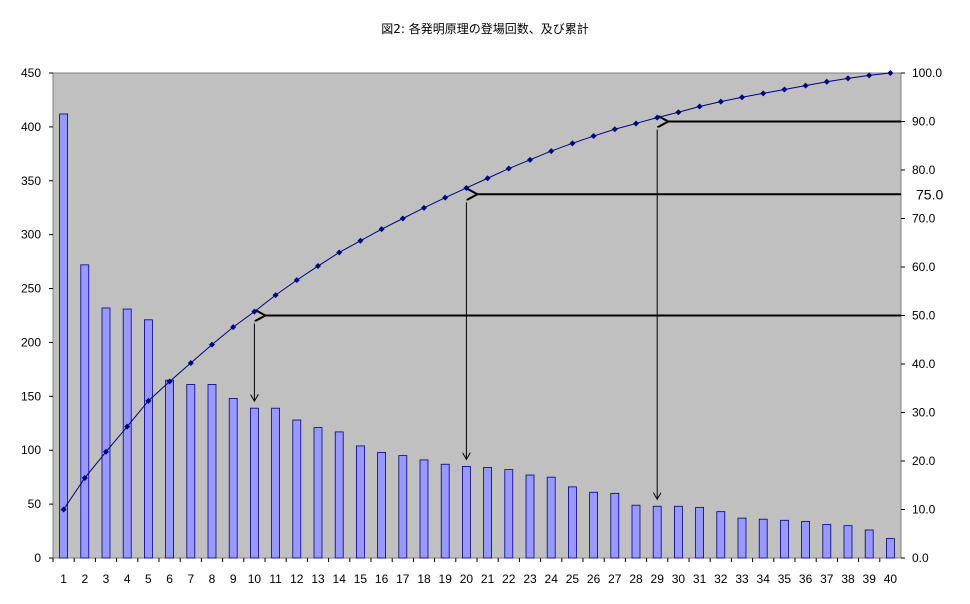  I want to click on y-right-tick-label: 100.0, so click(927, 73).